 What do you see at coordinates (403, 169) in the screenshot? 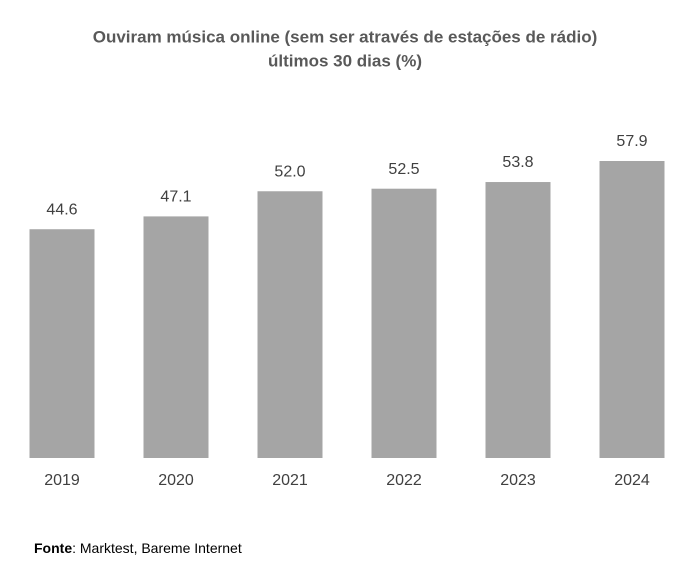
I see `data-label: 52.5` at bounding box center [403, 169].